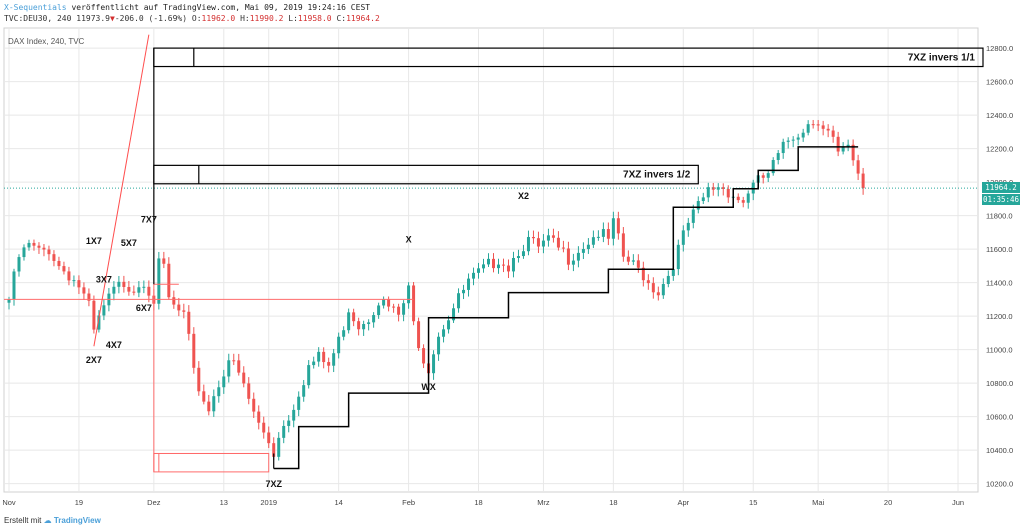 The image size is (1024, 532). What do you see at coordinates (999, 283) in the screenshot?
I see `y-tick-label: 11400.0` at bounding box center [999, 283].